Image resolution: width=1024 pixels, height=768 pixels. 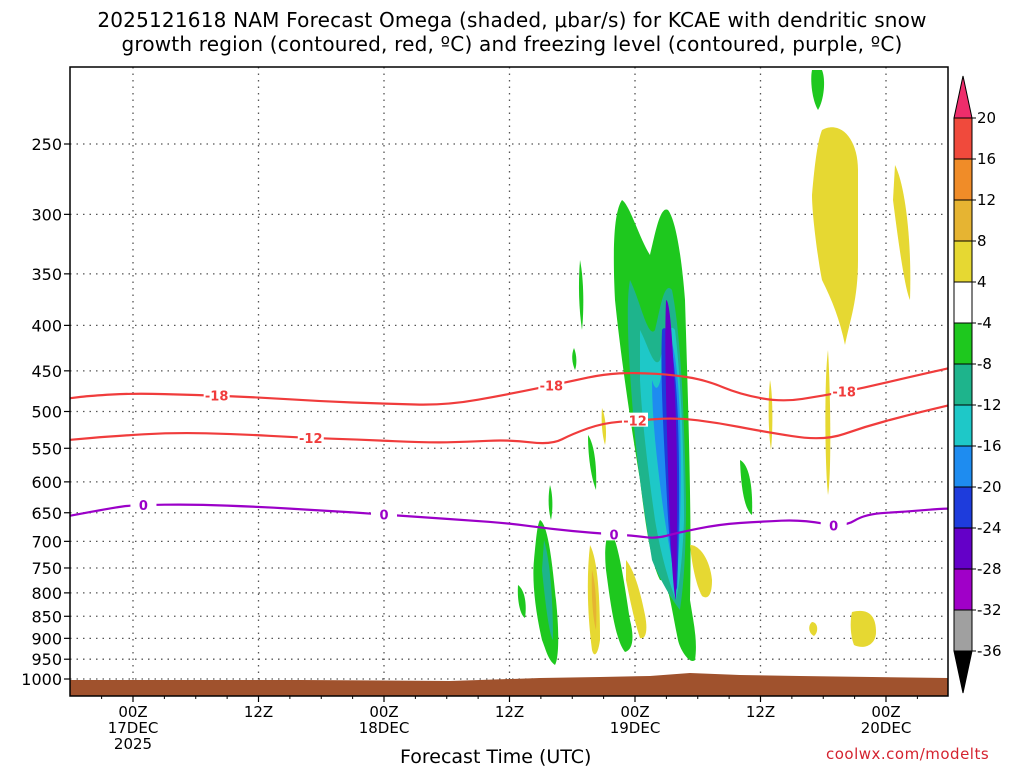 I want to click on colorbar-label--32: -32, so click(x=989, y=610).